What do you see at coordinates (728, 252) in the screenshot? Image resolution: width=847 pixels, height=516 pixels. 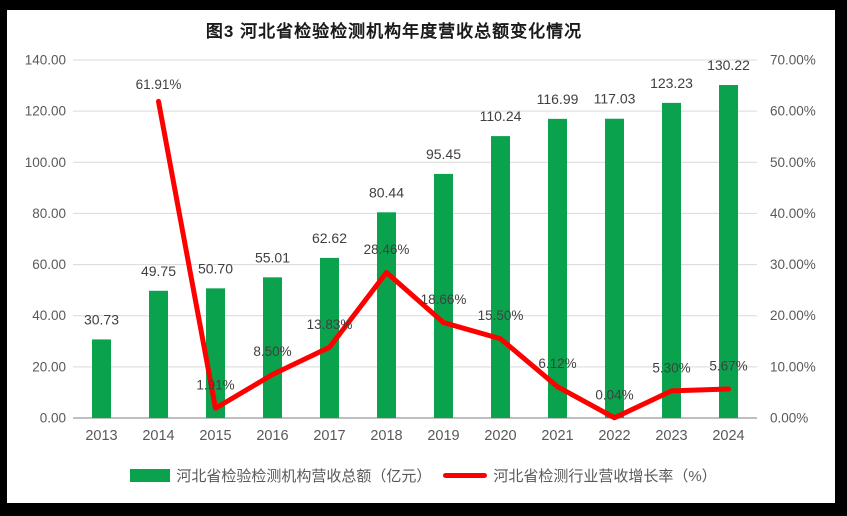 I see `bar-2024` at bounding box center [728, 252].